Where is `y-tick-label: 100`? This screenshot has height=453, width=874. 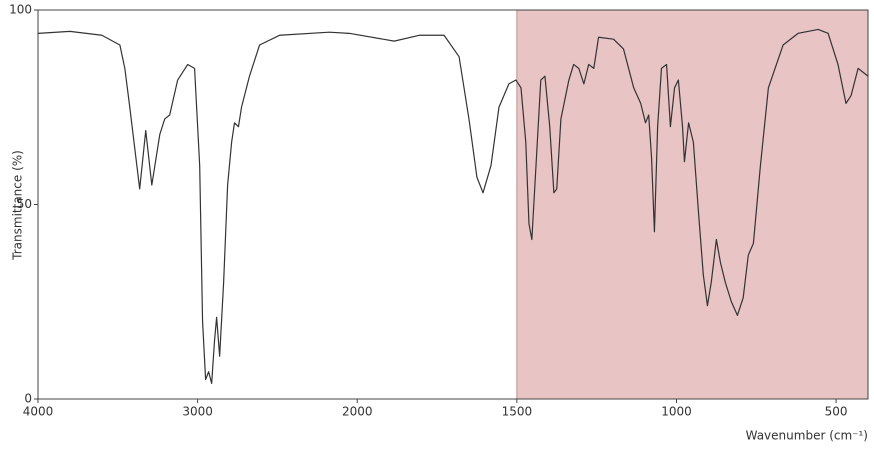 y-tick-label: 100 is located at coordinates (20, 10).